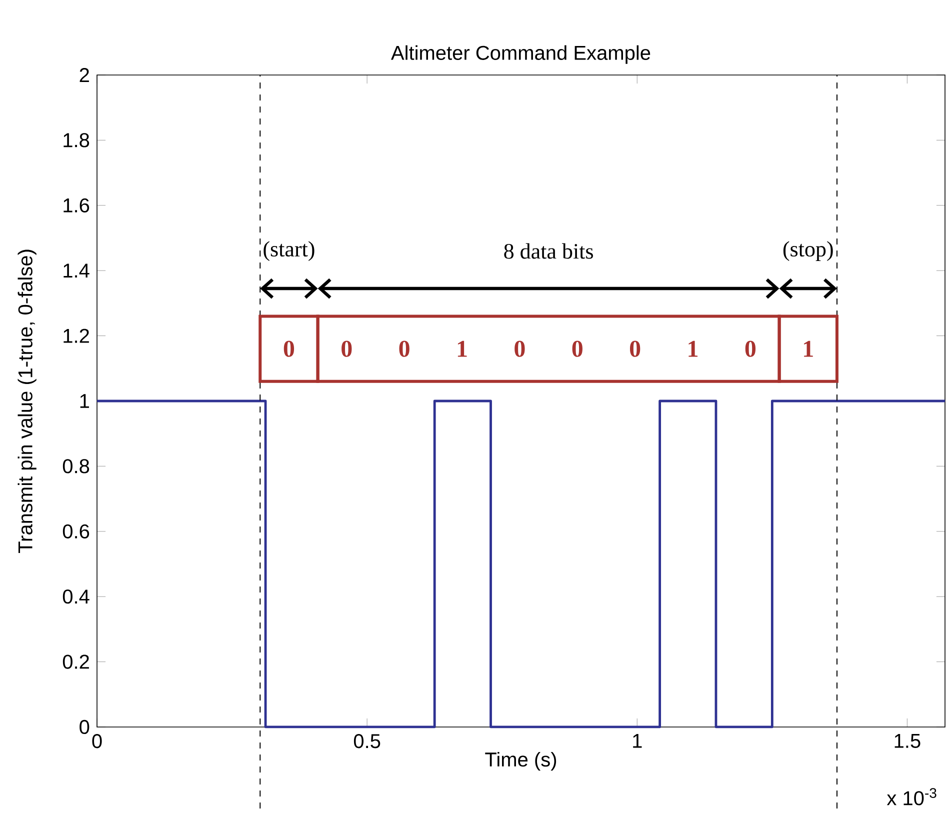 Image resolution: width=948 pixels, height=813 pixels. What do you see at coordinates (76, 531) in the screenshot?
I see `y-tick-label: 0.6` at bounding box center [76, 531].